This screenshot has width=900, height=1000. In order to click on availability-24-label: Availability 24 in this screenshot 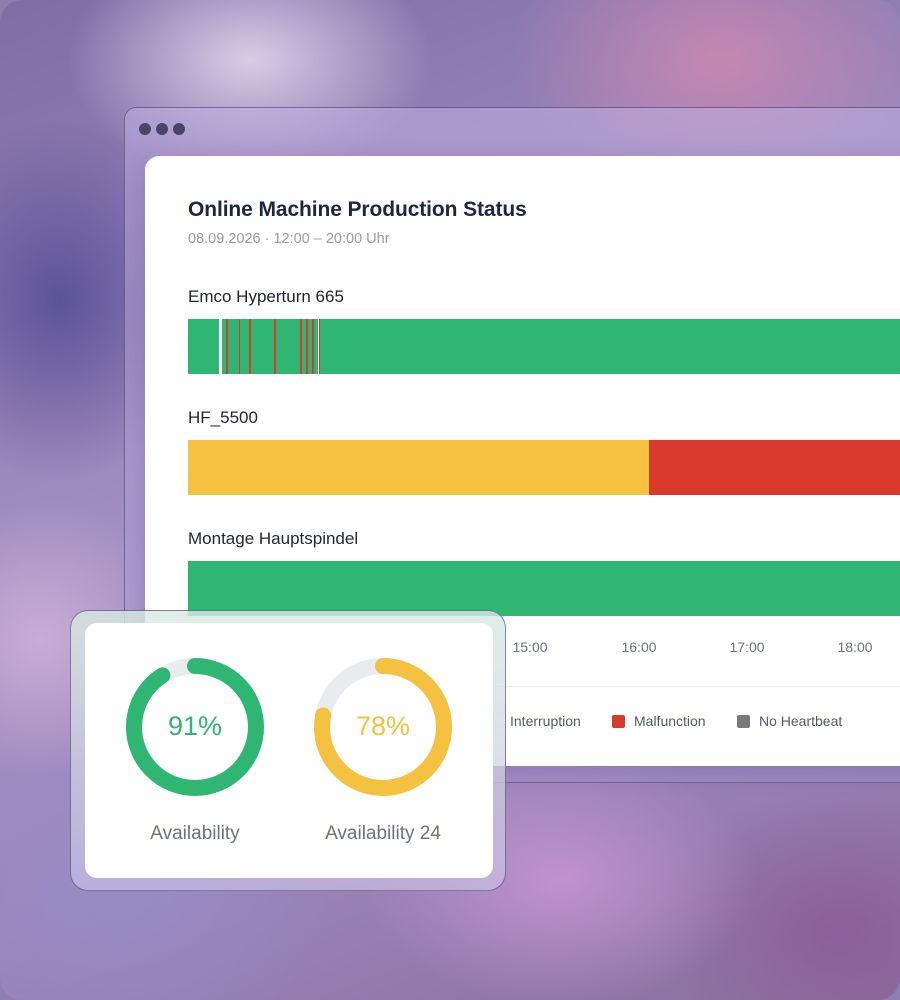, I will do `click(383, 833)`.